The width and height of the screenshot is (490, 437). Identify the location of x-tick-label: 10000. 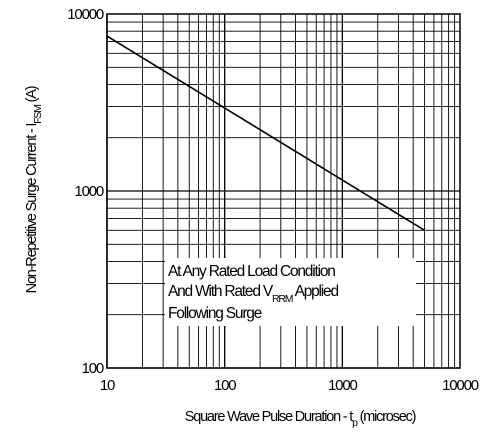
(460, 385).